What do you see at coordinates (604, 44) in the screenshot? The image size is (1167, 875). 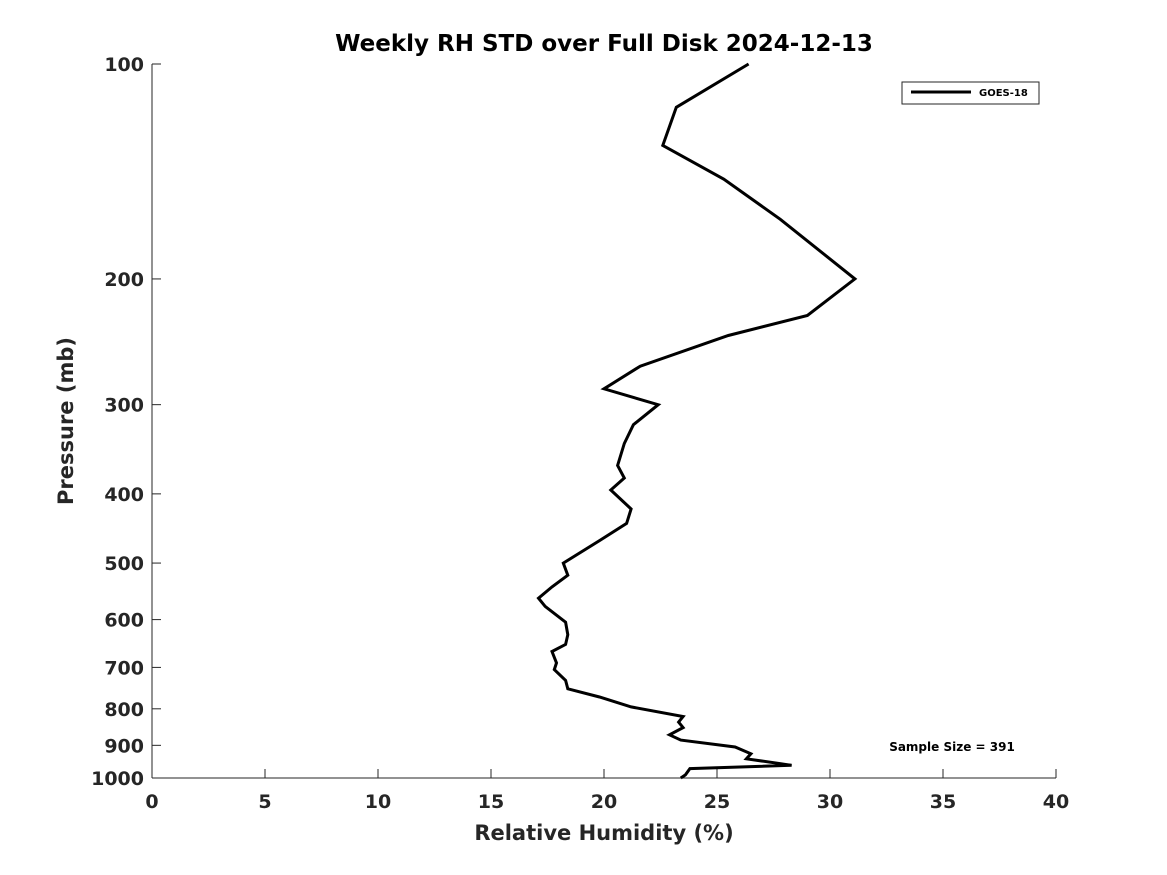 I see `chart-title: Weekly RH STD over Full Disk 2024-12-13` at bounding box center [604, 44].